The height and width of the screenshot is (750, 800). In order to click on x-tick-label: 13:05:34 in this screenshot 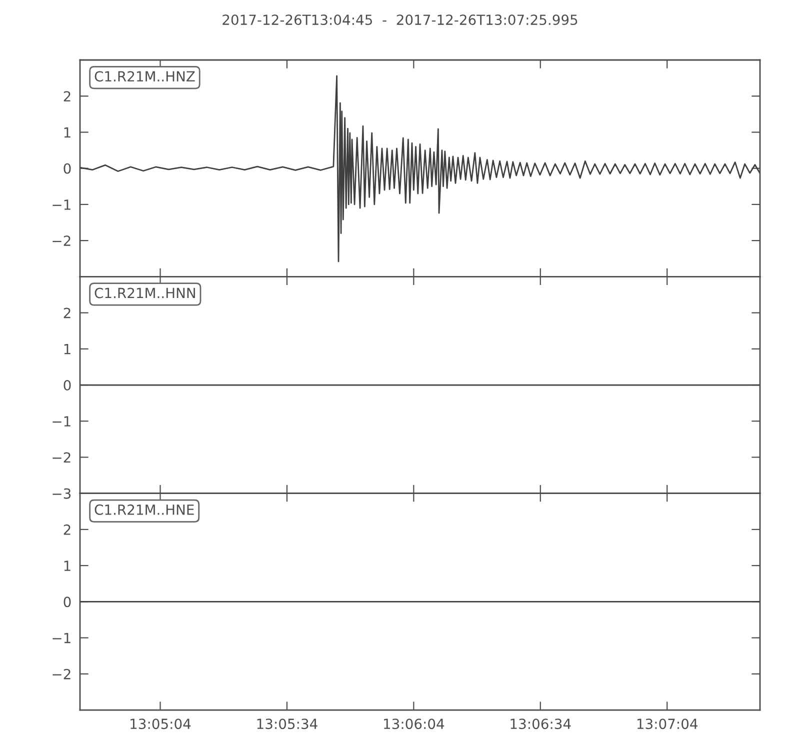, I will do `click(287, 724)`.